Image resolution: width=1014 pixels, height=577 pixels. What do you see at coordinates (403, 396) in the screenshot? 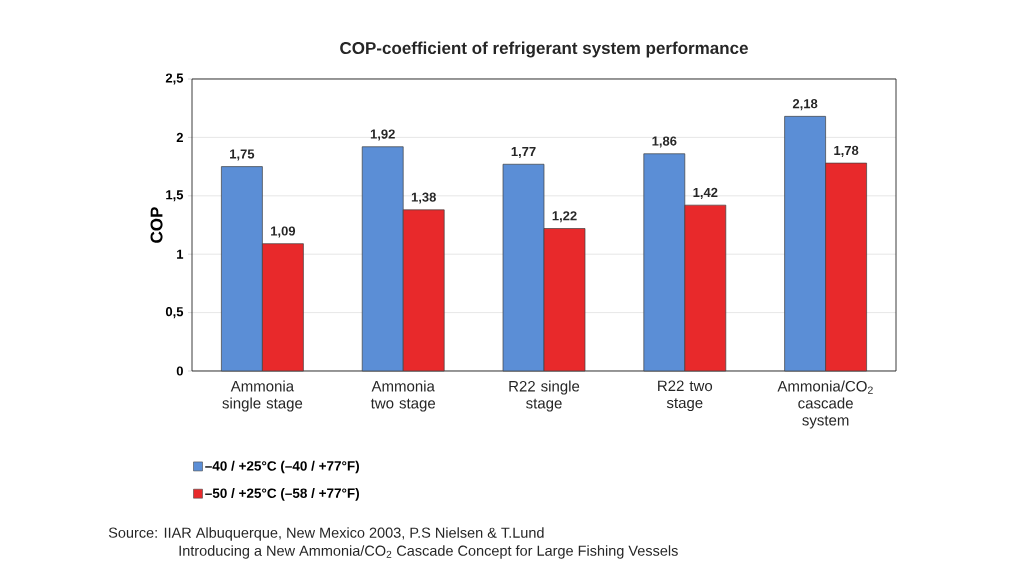
I see `x-tick-label: Ammonia two stage` at bounding box center [403, 396].